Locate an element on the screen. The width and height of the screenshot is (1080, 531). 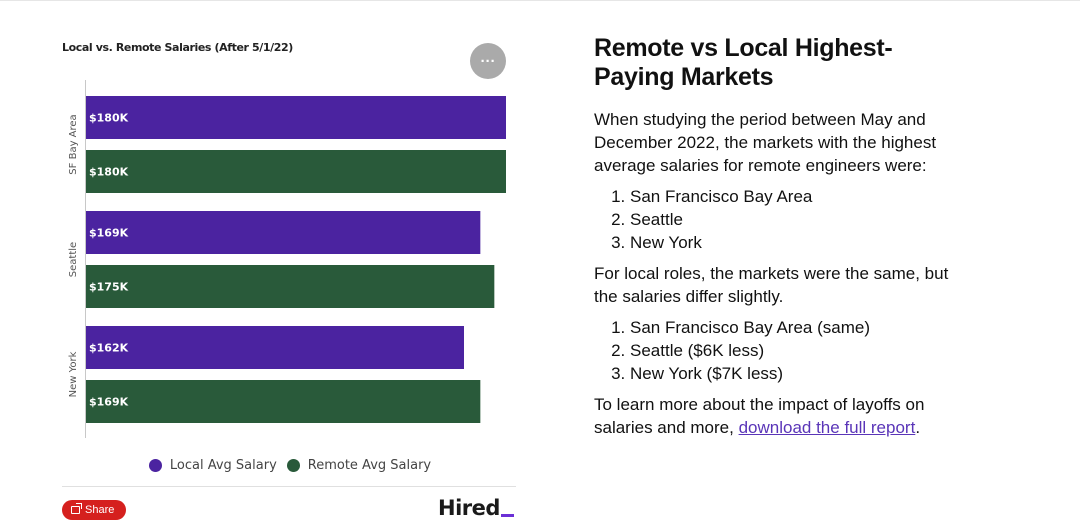
ellipsis-icon: ··· is located at coordinates (488, 61).